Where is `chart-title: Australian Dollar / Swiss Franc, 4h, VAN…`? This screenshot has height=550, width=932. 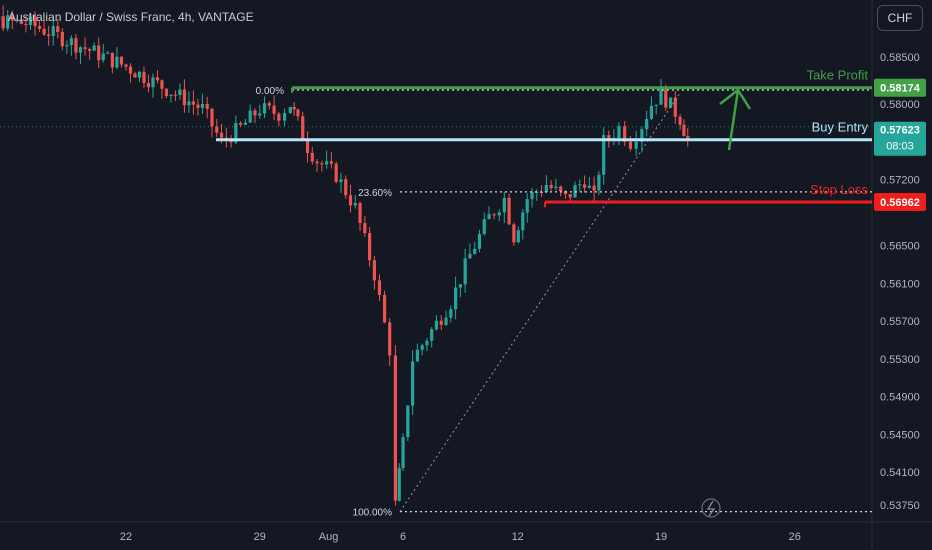
chart-title: Australian Dollar / Swiss Franc, 4h, VAN… is located at coordinates (131, 17).